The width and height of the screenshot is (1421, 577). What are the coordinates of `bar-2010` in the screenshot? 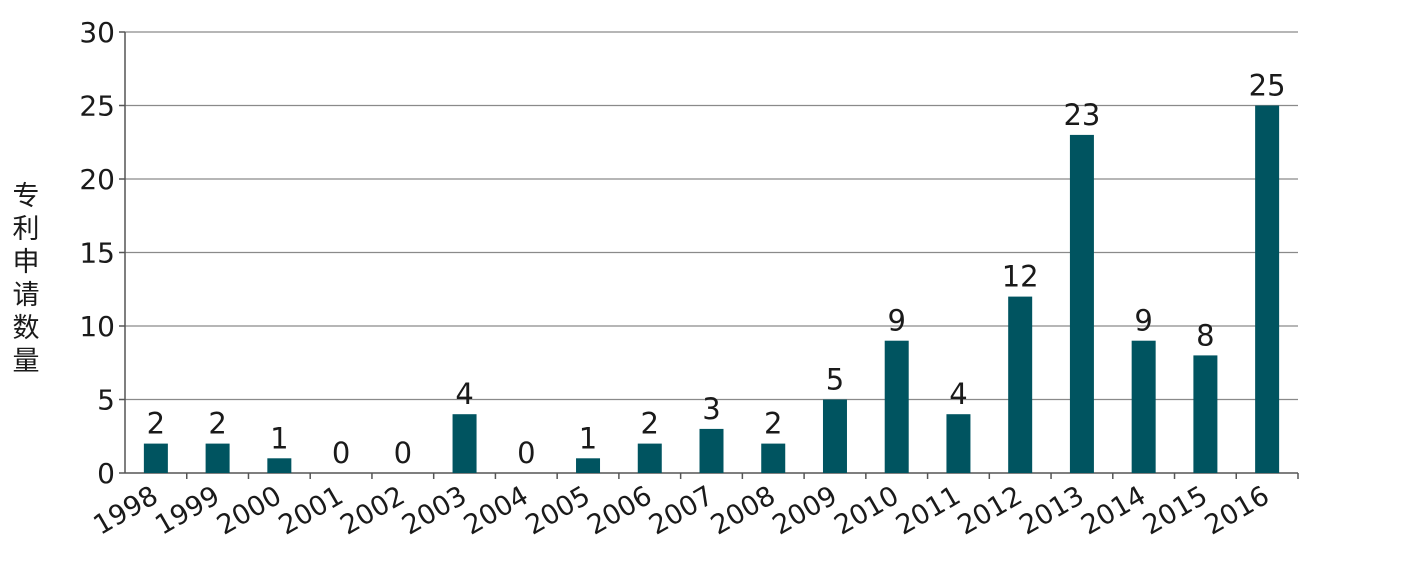 It's located at (896, 406).